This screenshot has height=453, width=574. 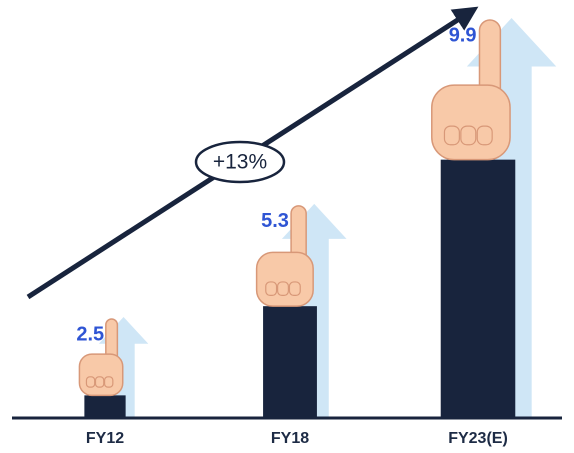 What do you see at coordinates (478, 438) in the screenshot?
I see `x-tick-label: FY23(E)` at bounding box center [478, 438].